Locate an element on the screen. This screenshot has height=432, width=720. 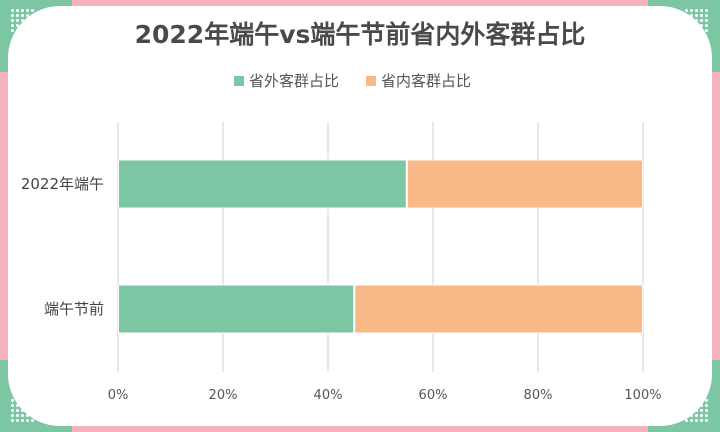
x-axis-tick-labels: 0% 20% 40% 60% 80% 100% is located at coordinates (385, 395).